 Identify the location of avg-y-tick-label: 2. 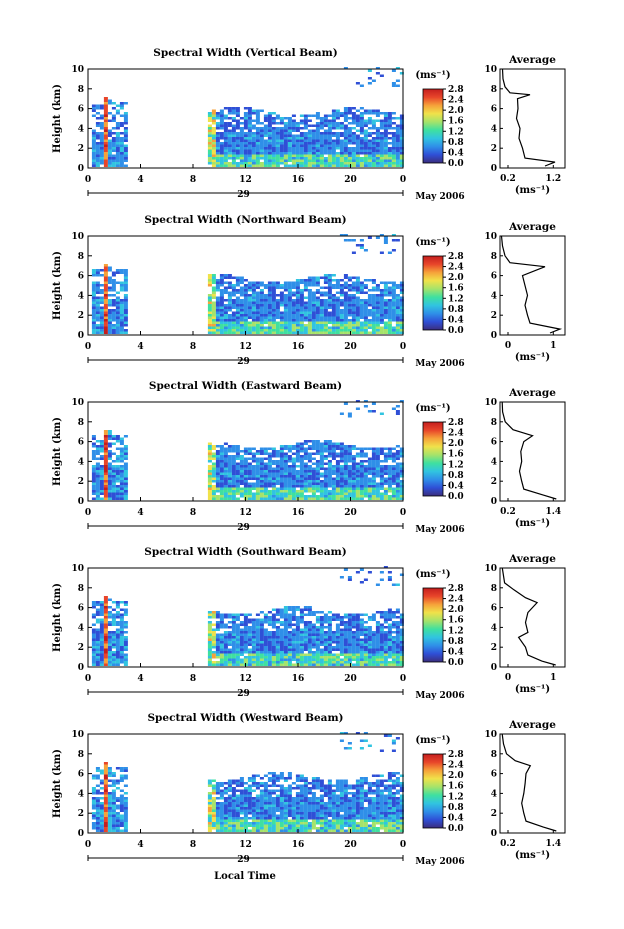
(494, 149).